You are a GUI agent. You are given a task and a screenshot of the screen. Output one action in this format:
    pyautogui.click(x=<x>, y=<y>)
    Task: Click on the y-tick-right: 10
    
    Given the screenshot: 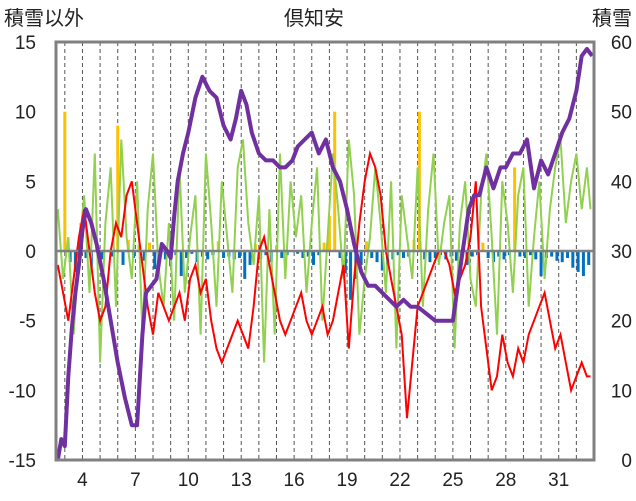 What is the action you would take?
    pyautogui.click(x=621, y=391)
    